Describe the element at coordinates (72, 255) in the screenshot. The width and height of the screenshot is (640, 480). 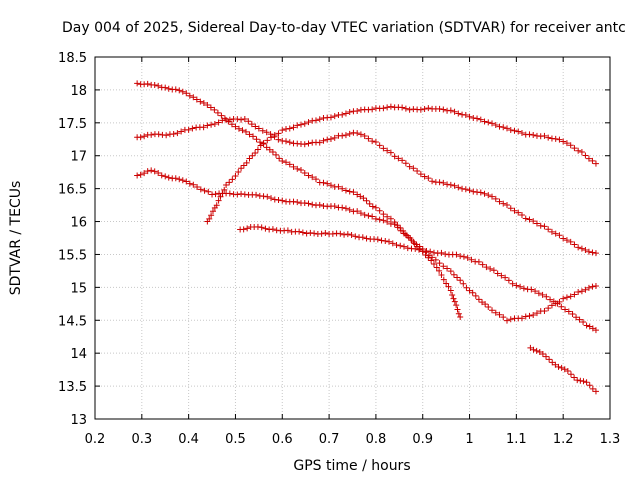
I see `y-tick-label: 15.5` at that location.